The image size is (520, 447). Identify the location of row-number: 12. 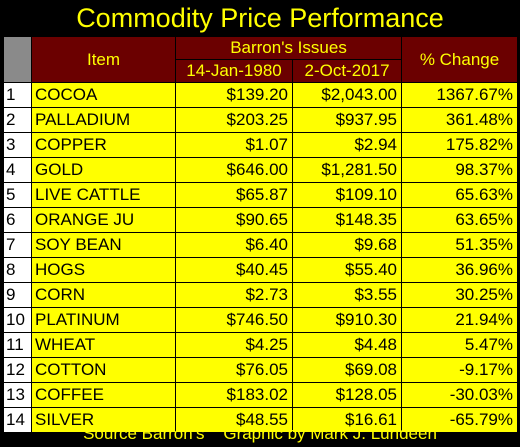
(17, 370).